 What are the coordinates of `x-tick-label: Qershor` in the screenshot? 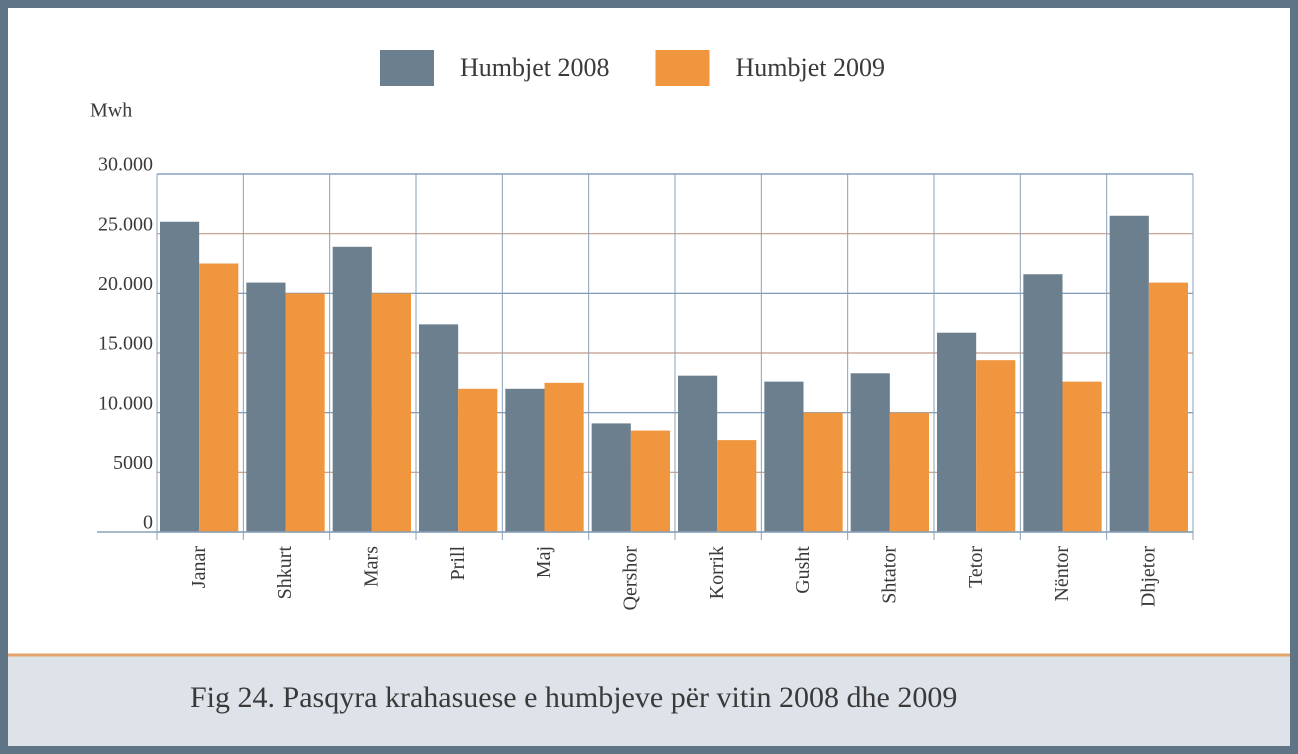 It's located at (630, 578).